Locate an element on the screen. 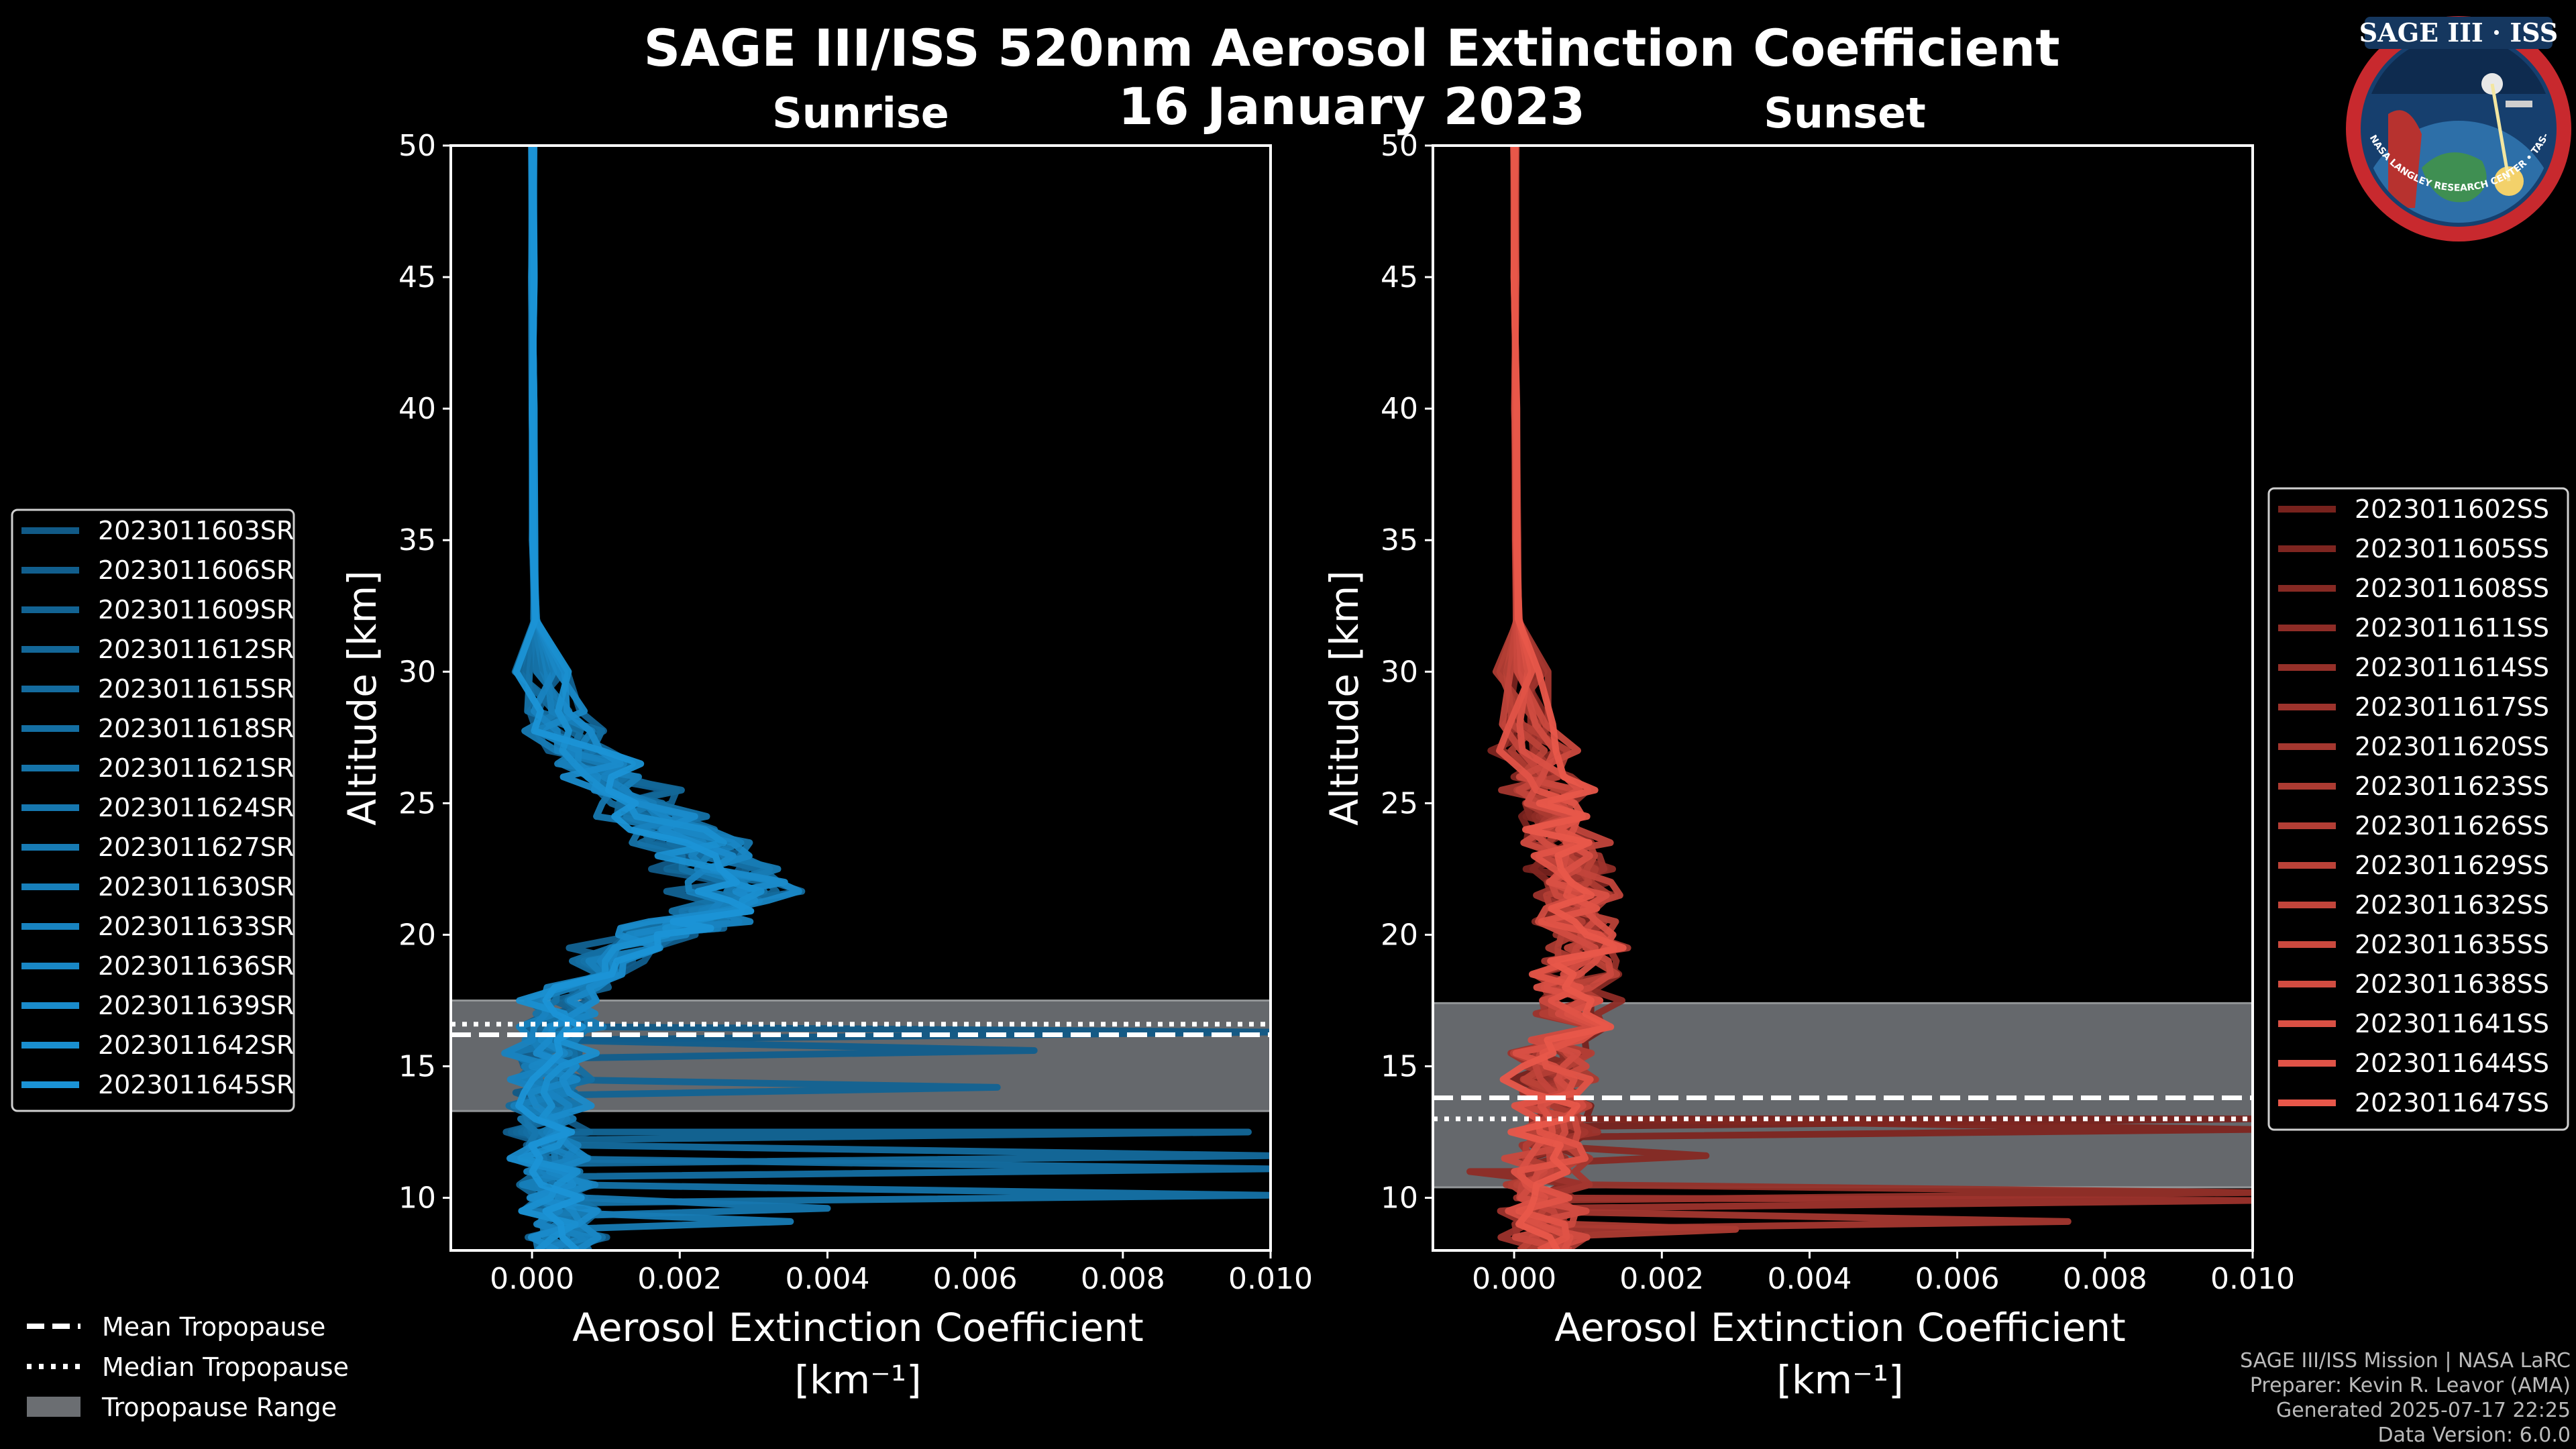 This screenshot has height=1449, width=2576. legend-entry: 2023011633SR is located at coordinates (196, 926).